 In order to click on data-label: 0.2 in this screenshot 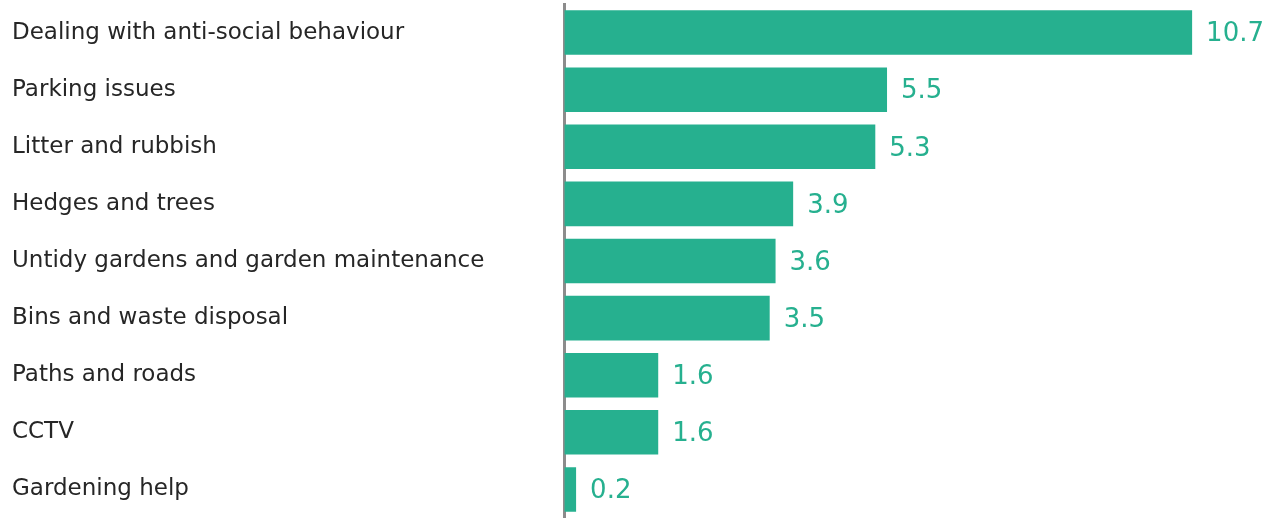, I will do `click(611, 489)`.